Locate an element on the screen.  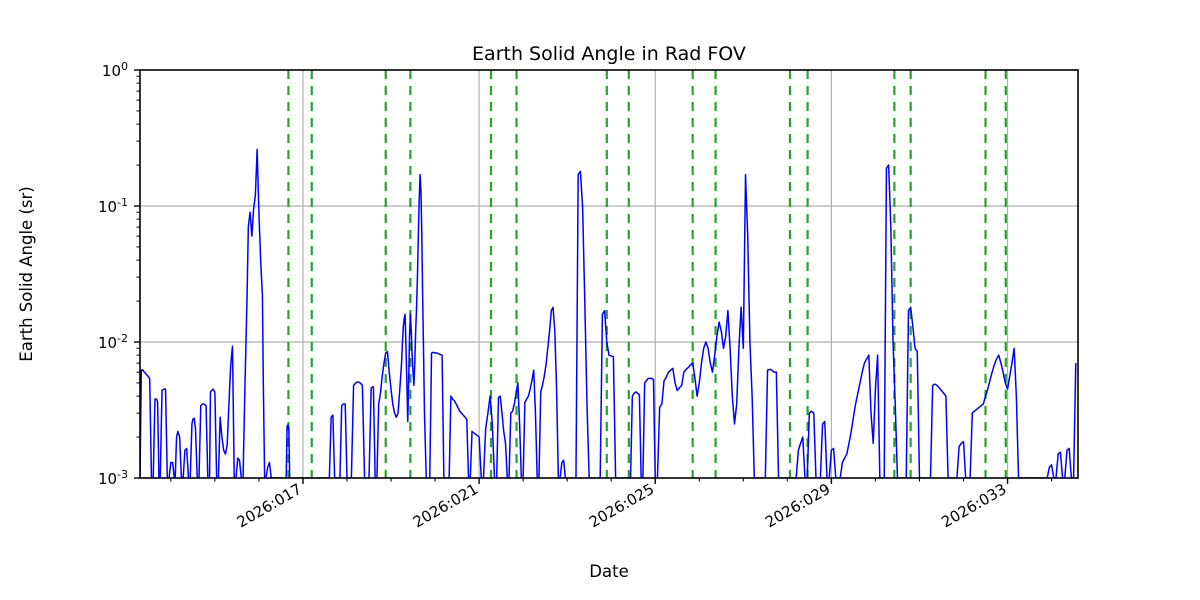
x-axis-label: Date is located at coordinates (608, 571).